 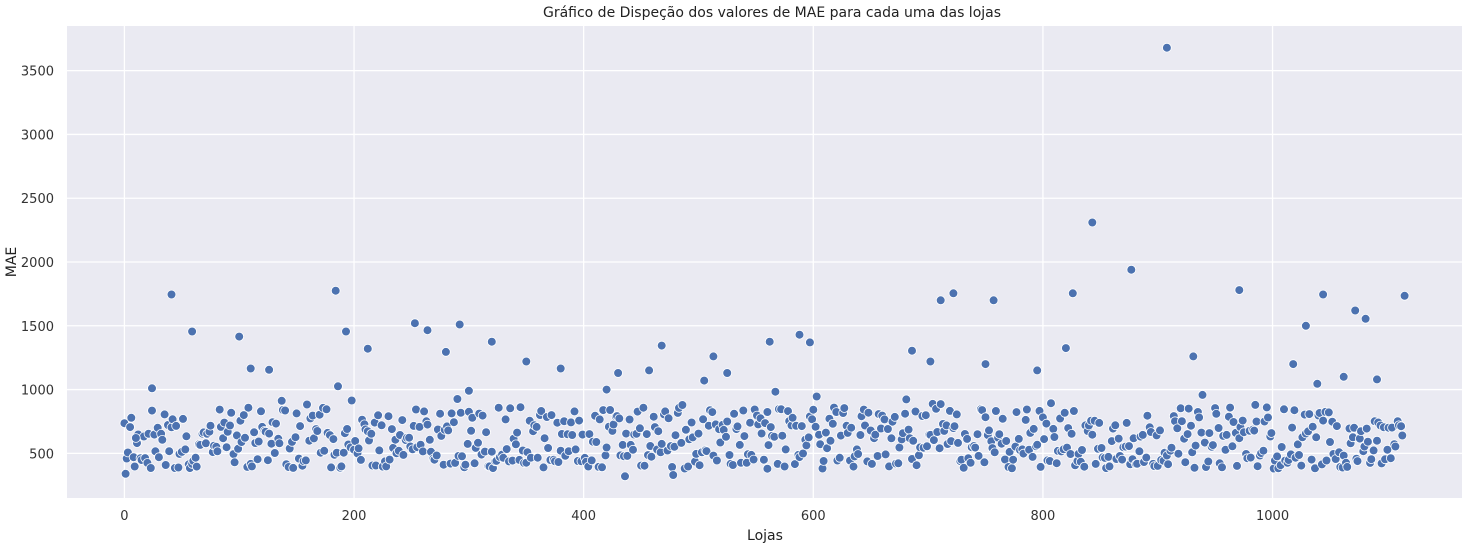 I want to click on y-tick-label: 1000, so click(x=37, y=391).